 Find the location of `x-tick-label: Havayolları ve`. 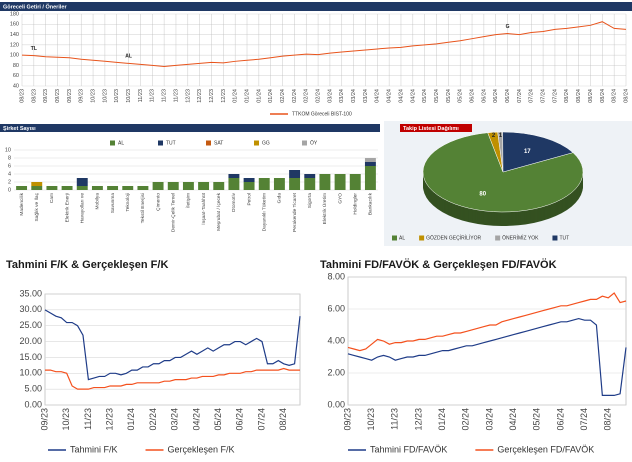

x-tick-label: Havayolları ve is located at coordinates (83, 208).